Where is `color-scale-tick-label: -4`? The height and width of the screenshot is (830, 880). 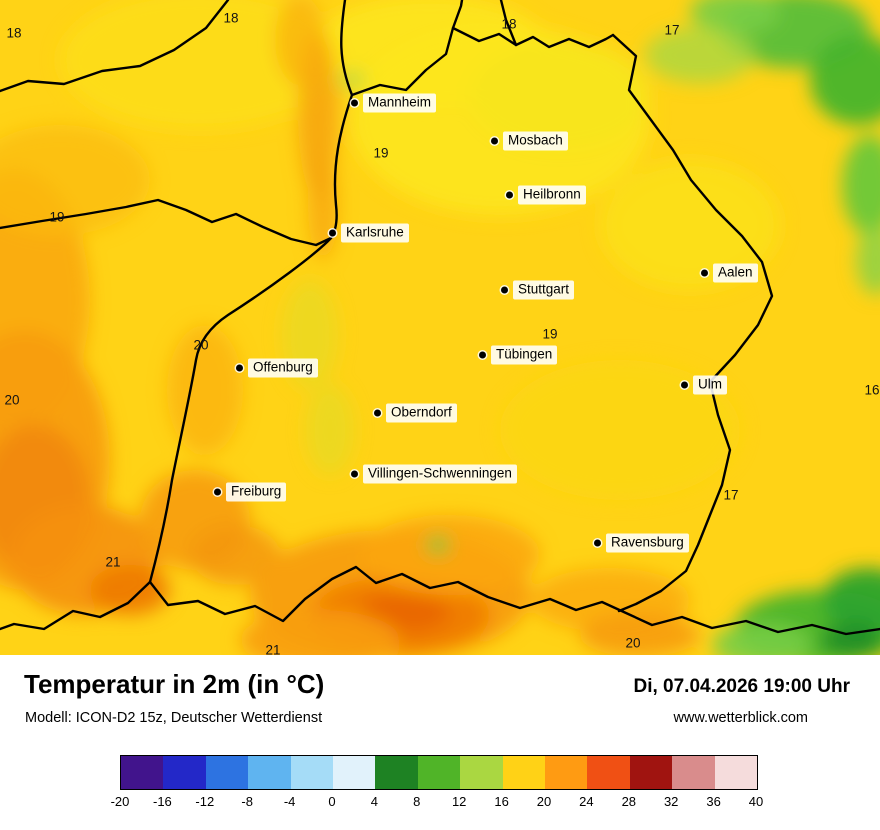
color-scale-tick-label: -4 is located at coordinates (289, 801).